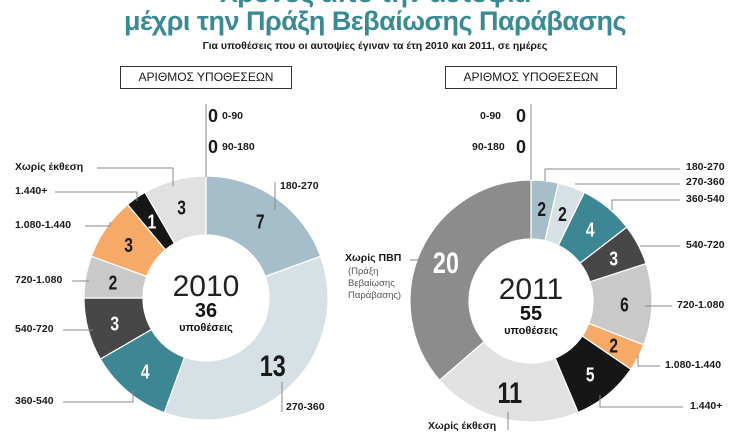  I want to click on zero-value-0-90-2011: 0, so click(521, 116).